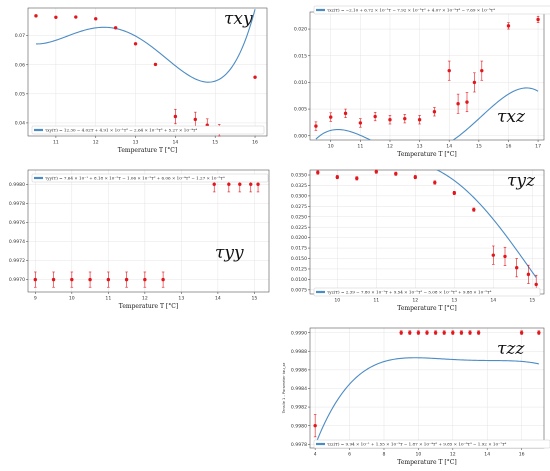 The image size is (550, 471). What do you see at coordinates (427, 76) in the screenshot?
I see `grid-xz` at bounding box center [427, 76].